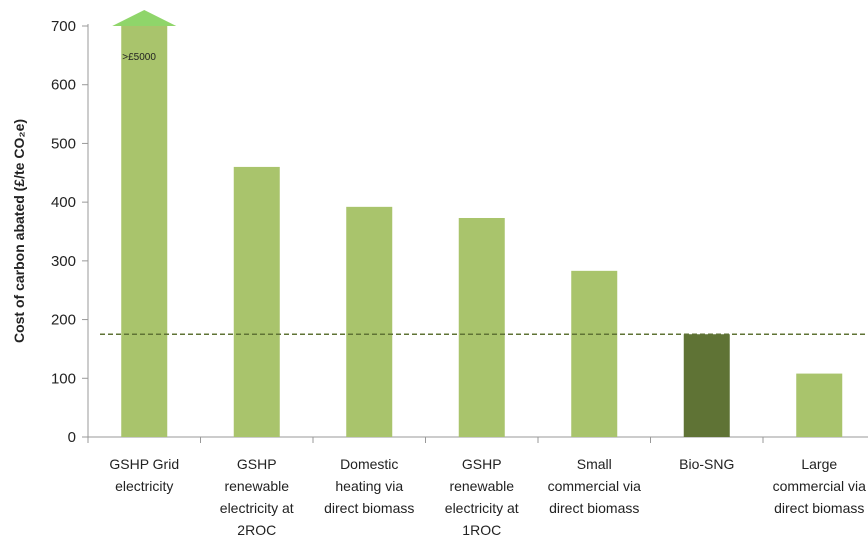 The image size is (868, 536). What do you see at coordinates (144, 18) in the screenshot?
I see `up-arrow-icon` at bounding box center [144, 18].